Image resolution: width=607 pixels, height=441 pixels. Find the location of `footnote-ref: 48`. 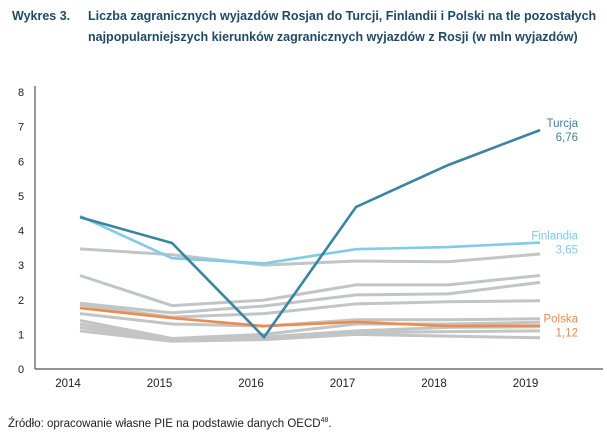

footnote-ref: 48 is located at coordinates (324, 420).